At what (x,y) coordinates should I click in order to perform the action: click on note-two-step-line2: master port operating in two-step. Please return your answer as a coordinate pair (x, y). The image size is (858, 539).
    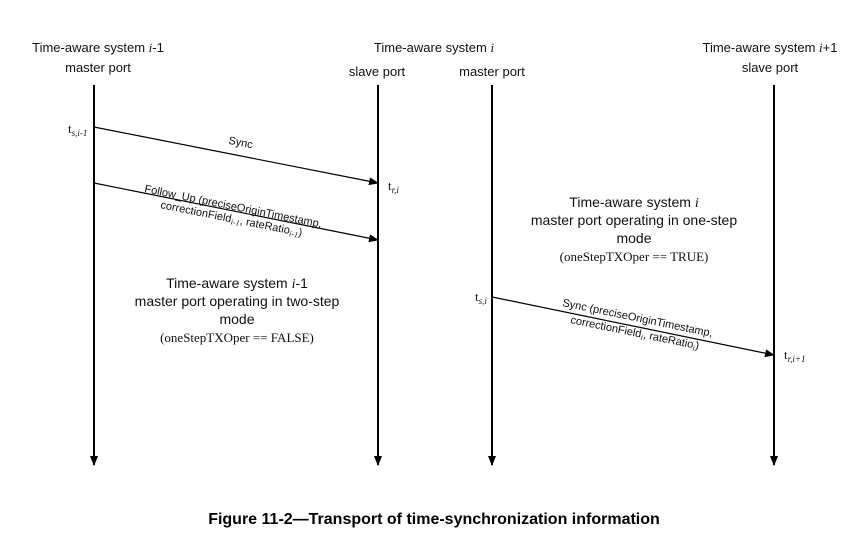
    Looking at the image, I should click on (237, 301).